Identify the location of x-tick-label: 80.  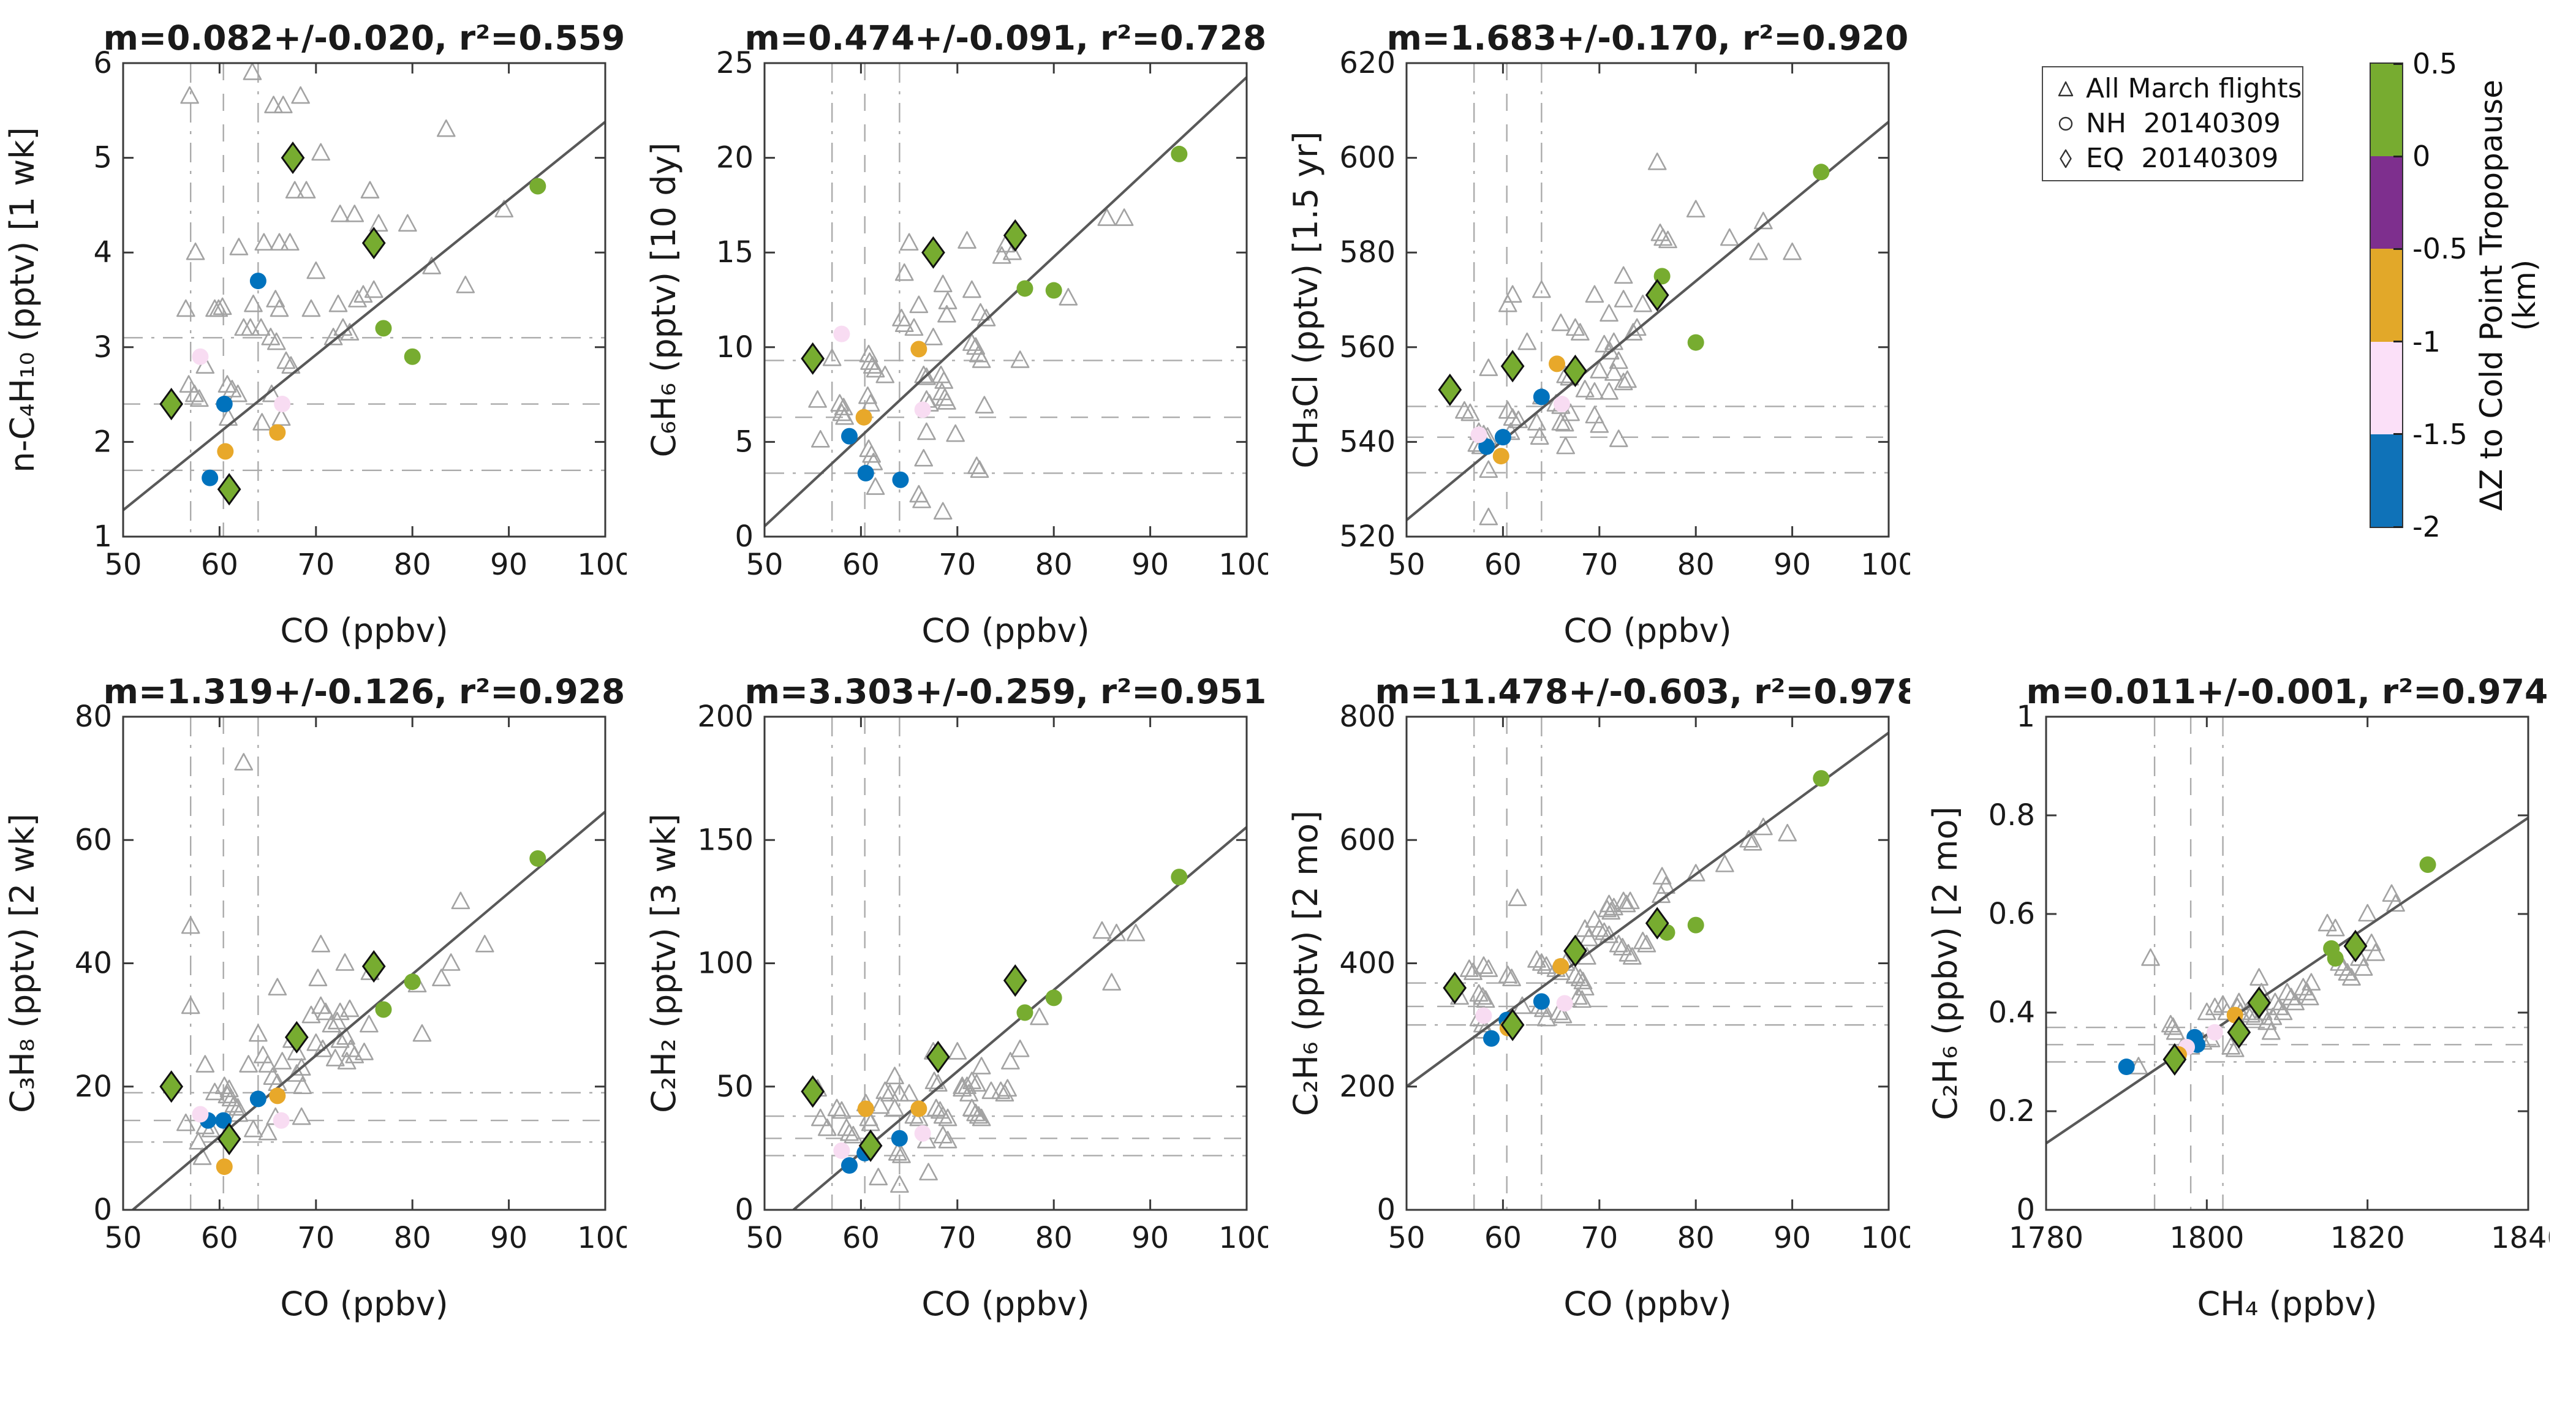
(1054, 1238).